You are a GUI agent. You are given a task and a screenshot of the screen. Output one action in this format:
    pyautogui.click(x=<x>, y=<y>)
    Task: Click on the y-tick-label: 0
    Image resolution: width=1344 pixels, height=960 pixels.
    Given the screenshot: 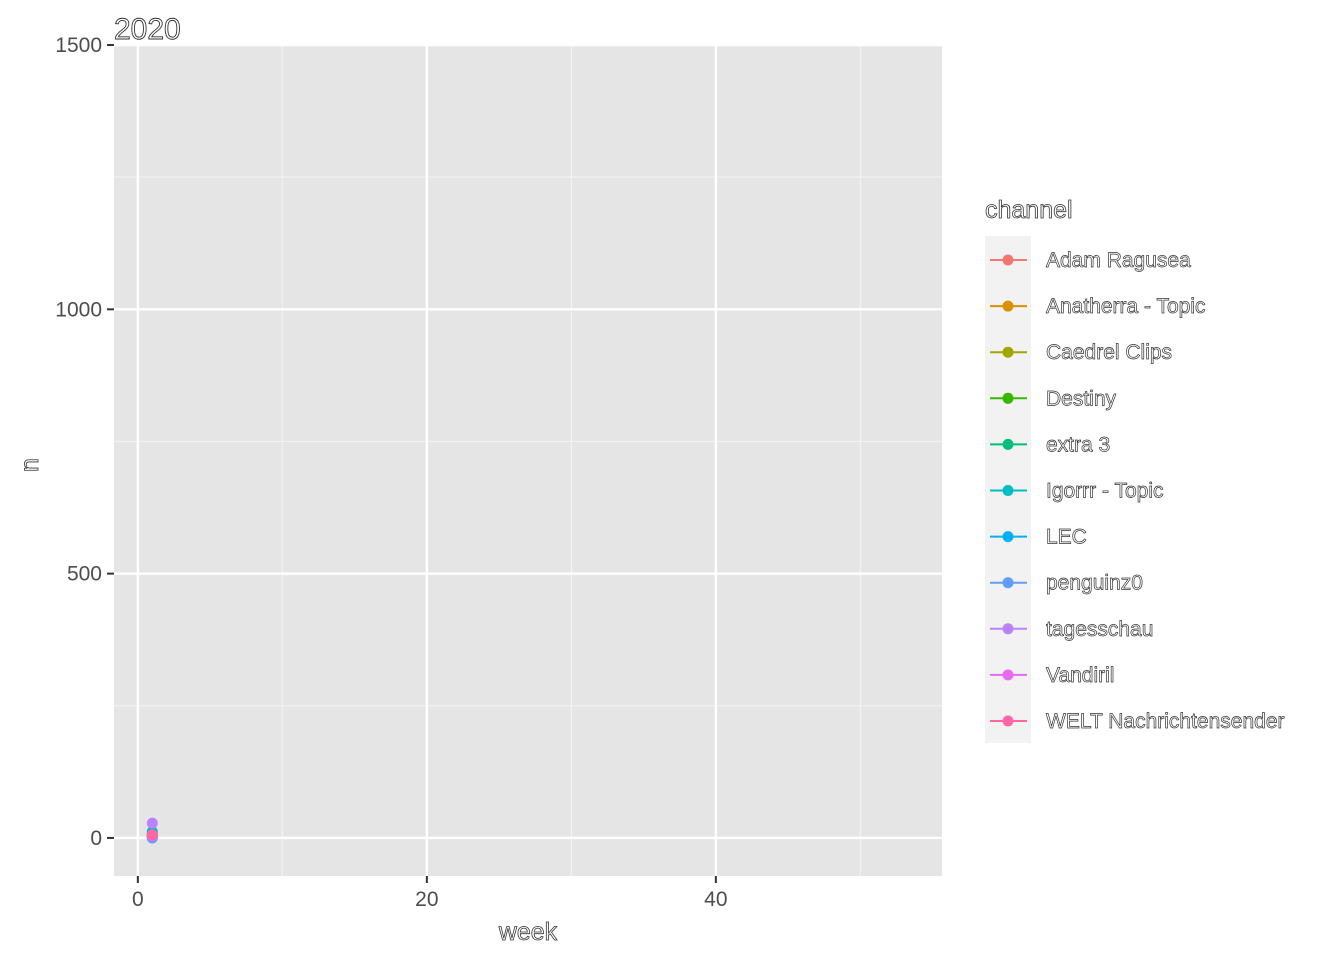 What is the action you would take?
    pyautogui.click(x=96, y=838)
    